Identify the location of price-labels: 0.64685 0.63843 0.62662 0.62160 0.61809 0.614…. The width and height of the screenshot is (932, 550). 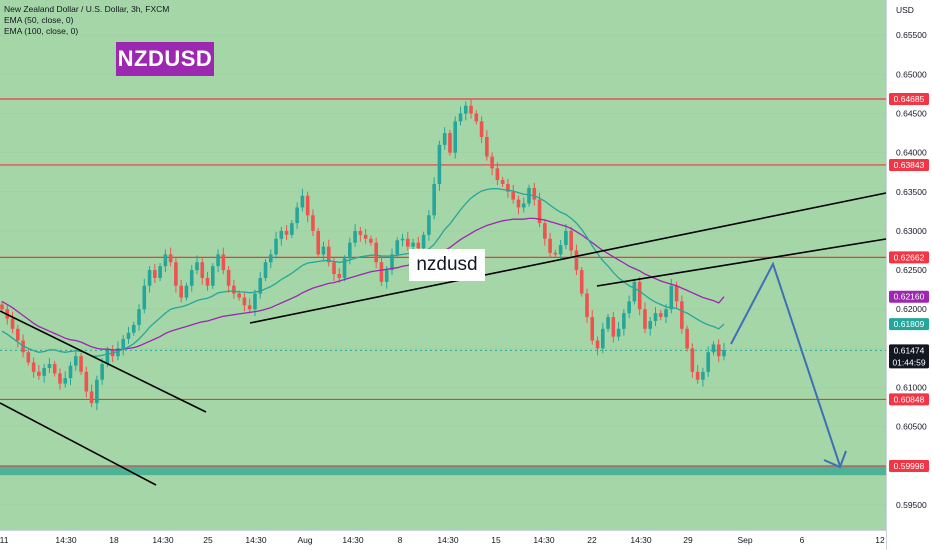
(909, 282).